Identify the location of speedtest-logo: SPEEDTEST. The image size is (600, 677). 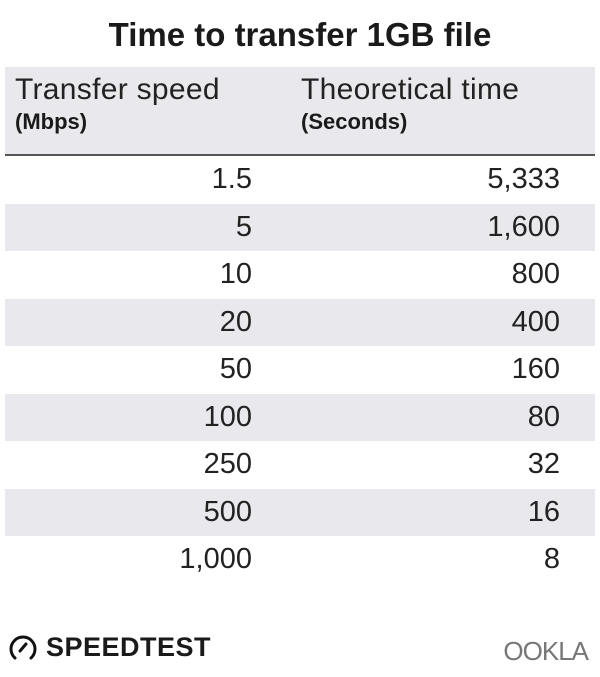
(109, 647).